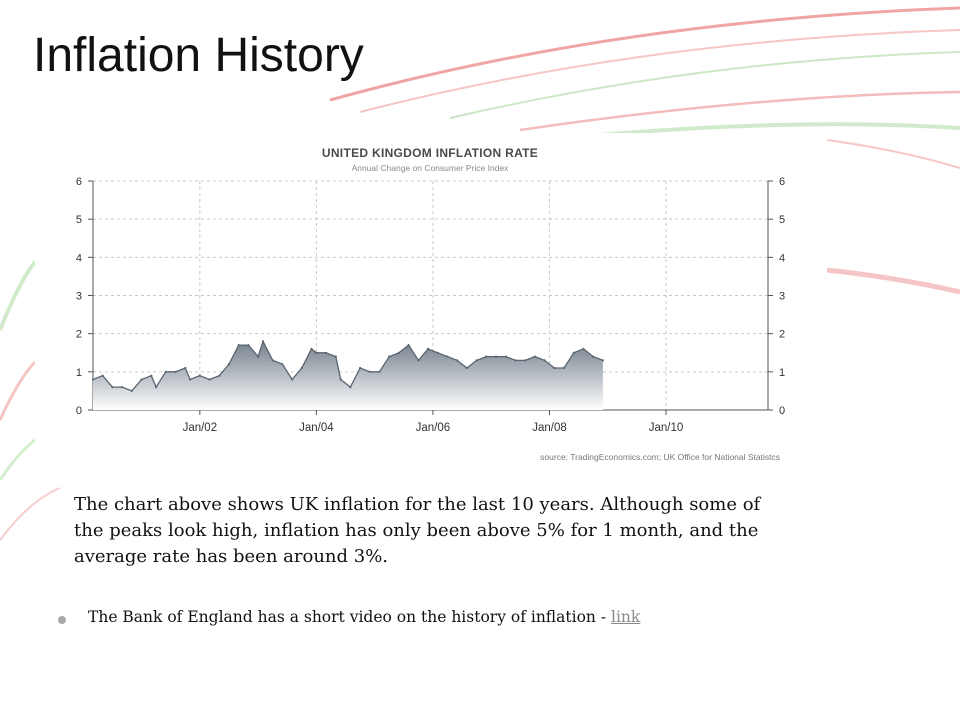 The height and width of the screenshot is (720, 960). Describe the element at coordinates (782, 182) in the screenshot. I see `y-tick-label-right: 6` at that location.